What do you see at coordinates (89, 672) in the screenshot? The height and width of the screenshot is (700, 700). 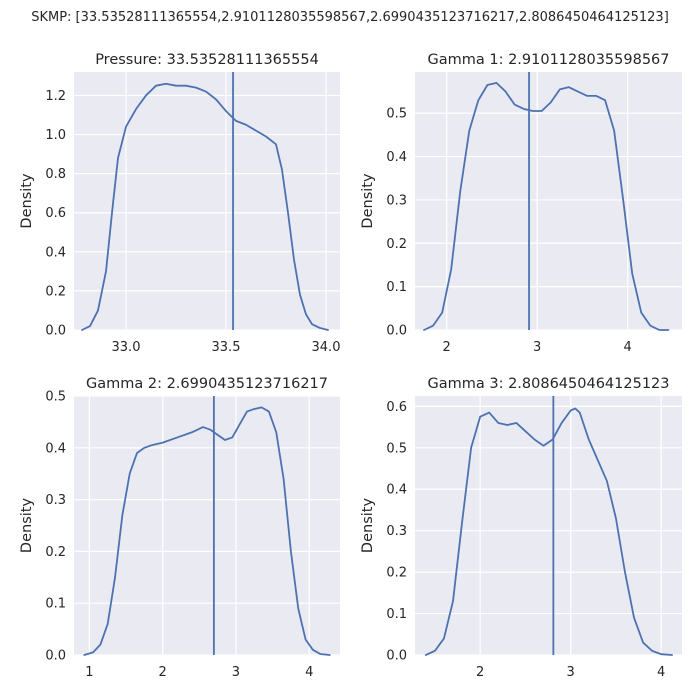 I see `x-tick-label: 1` at bounding box center [89, 672].